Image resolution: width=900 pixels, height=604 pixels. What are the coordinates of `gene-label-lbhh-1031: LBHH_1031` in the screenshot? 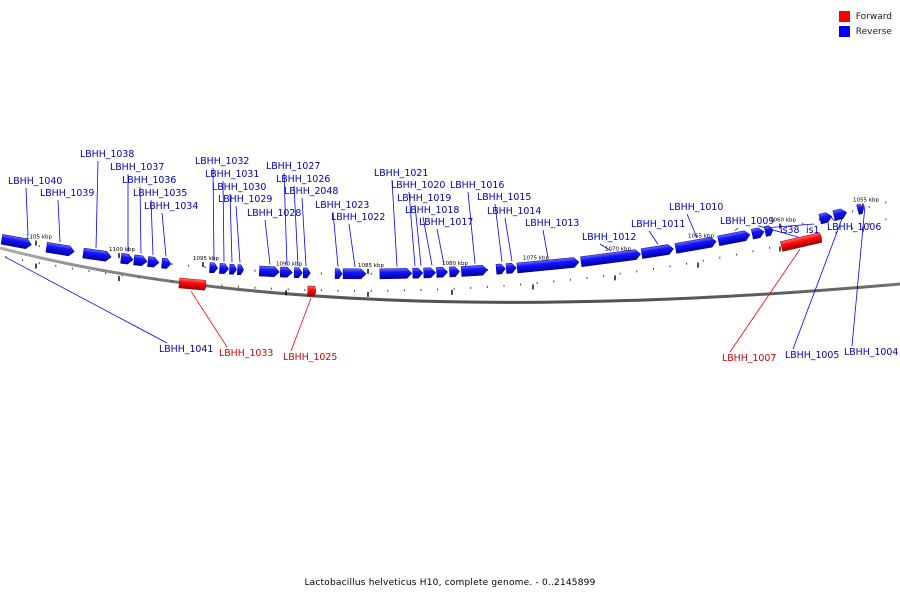 It's located at (232, 174).